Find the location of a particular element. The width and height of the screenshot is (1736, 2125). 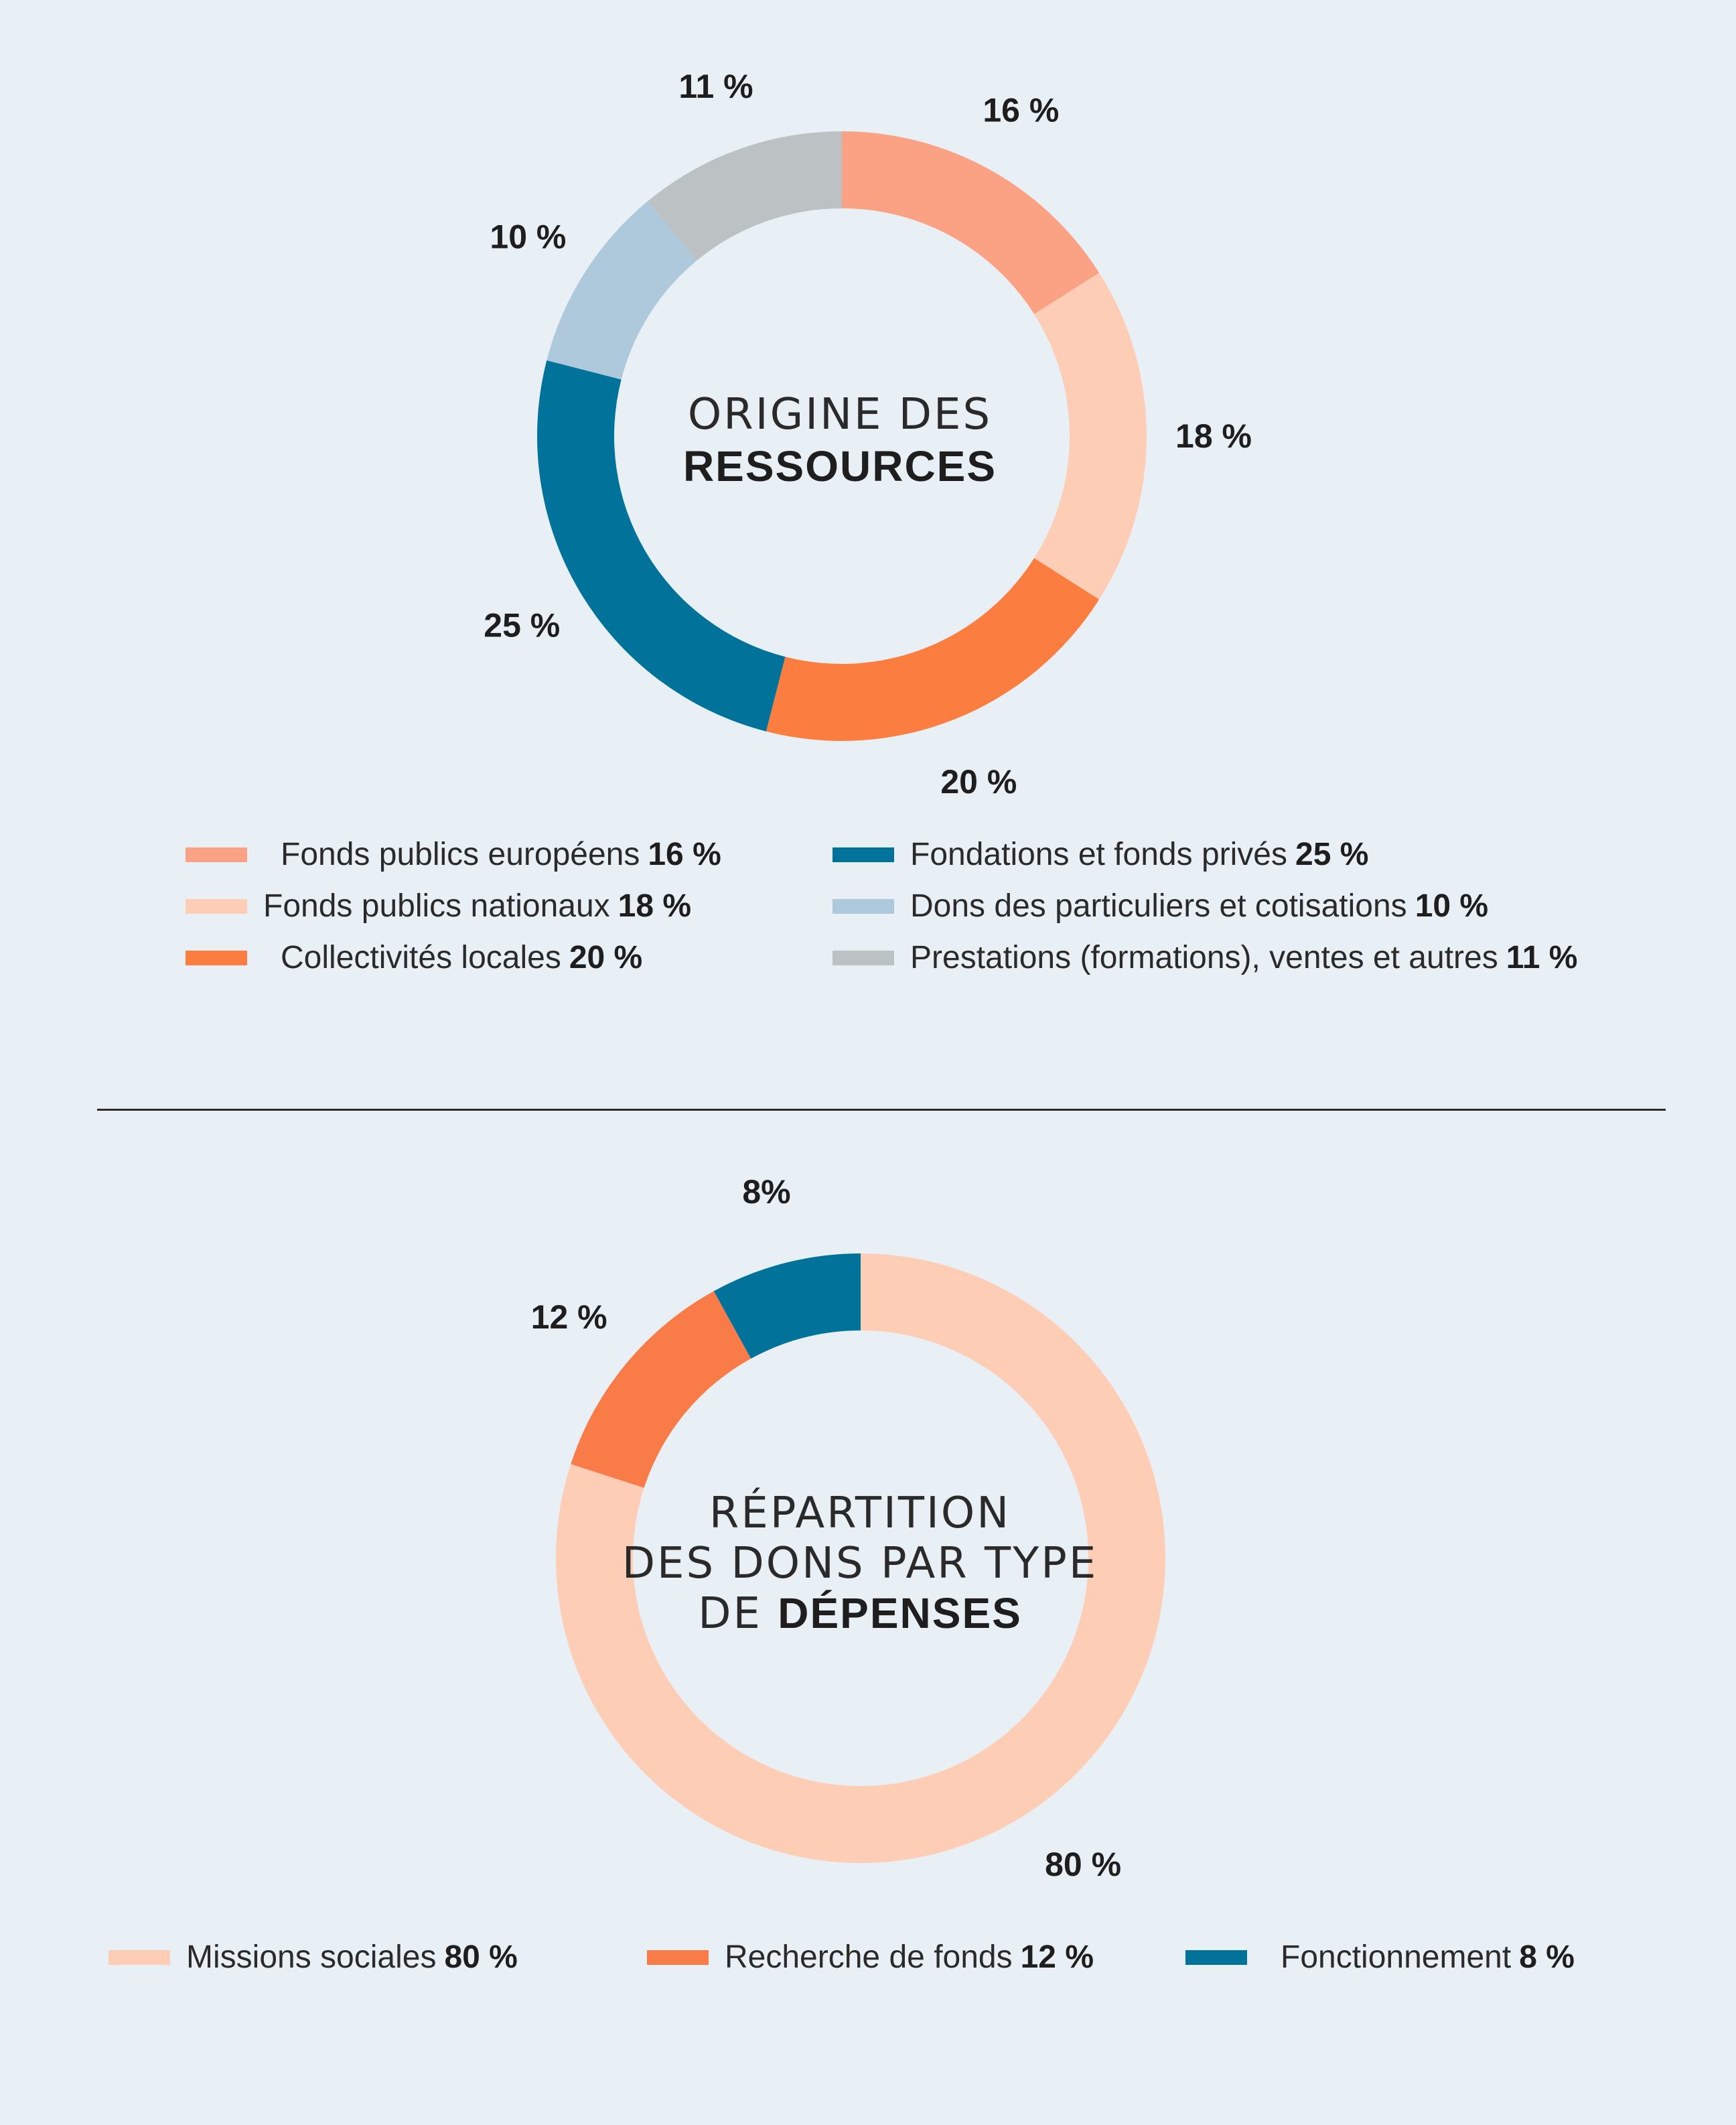

legend-value: 20 % is located at coordinates (606, 957).